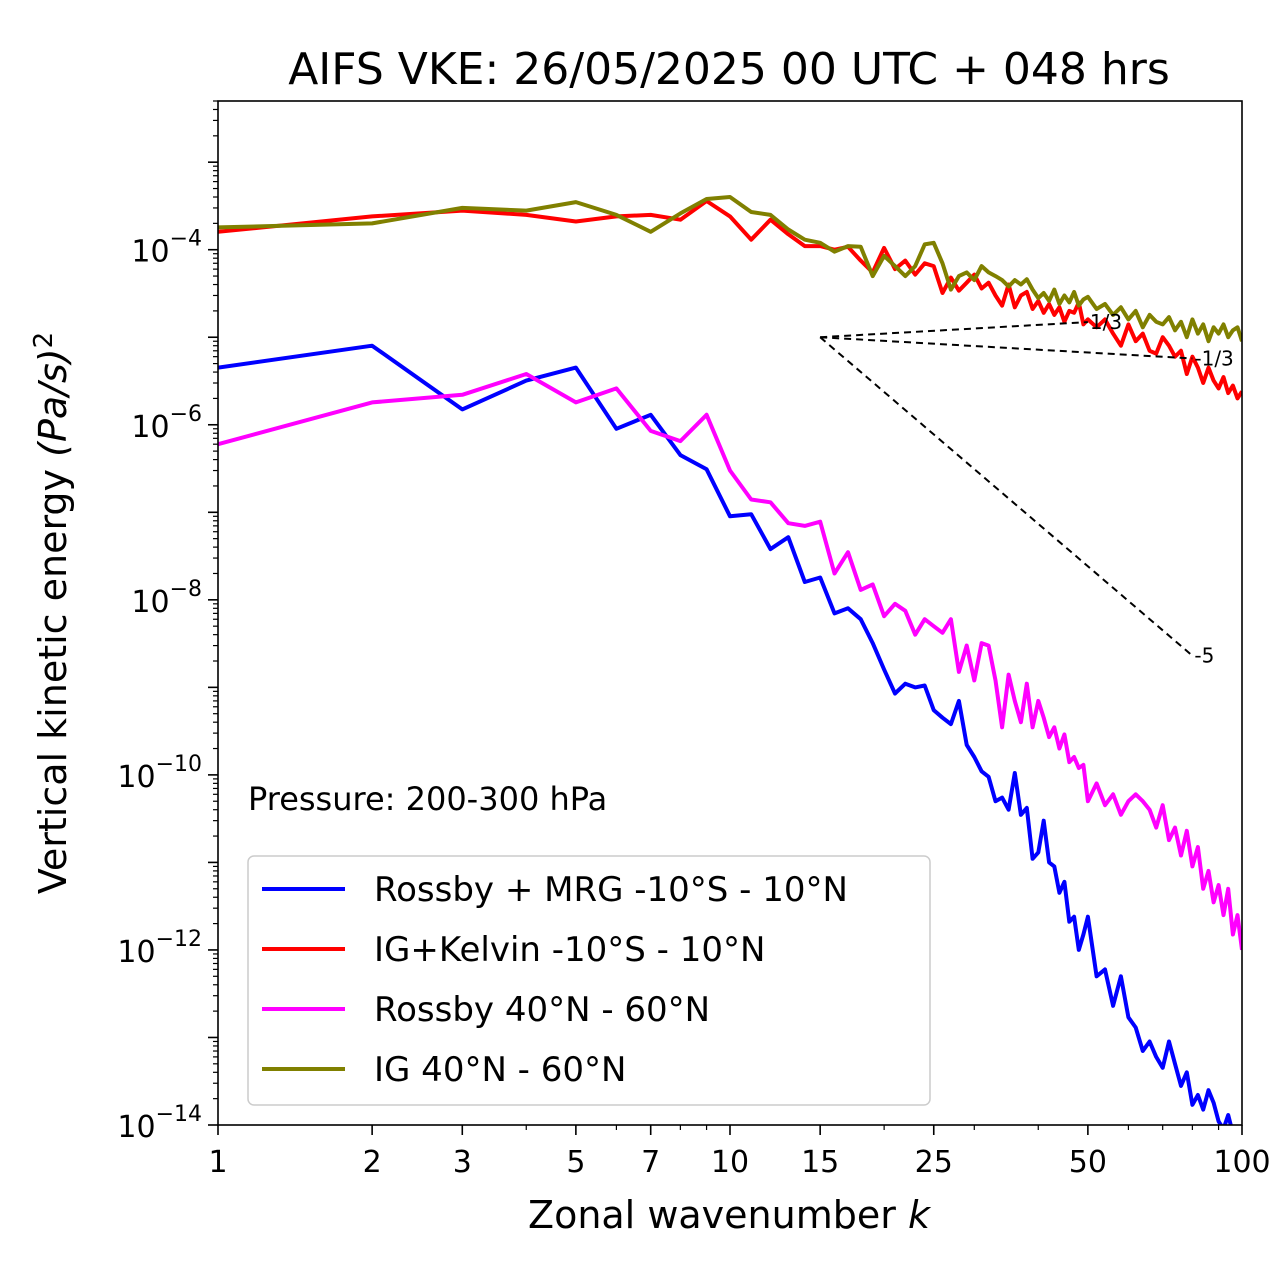 The height and width of the screenshot is (1288, 1280). Describe the element at coordinates (217, 1162) in the screenshot. I see `x-tick-label: 1` at that location.